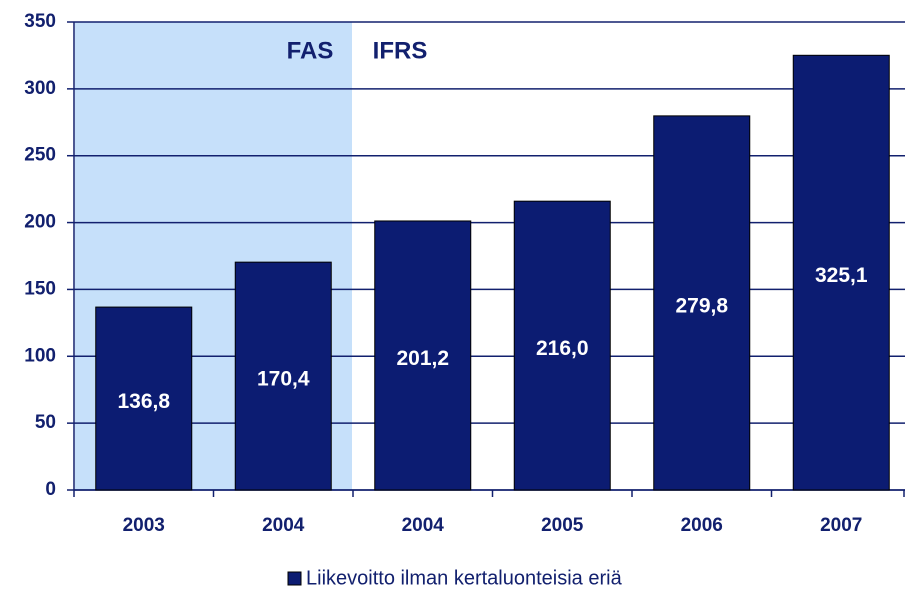 The image size is (905, 601). Describe the element at coordinates (40, 21) in the screenshot. I see `y-tick-label: 350` at that location.